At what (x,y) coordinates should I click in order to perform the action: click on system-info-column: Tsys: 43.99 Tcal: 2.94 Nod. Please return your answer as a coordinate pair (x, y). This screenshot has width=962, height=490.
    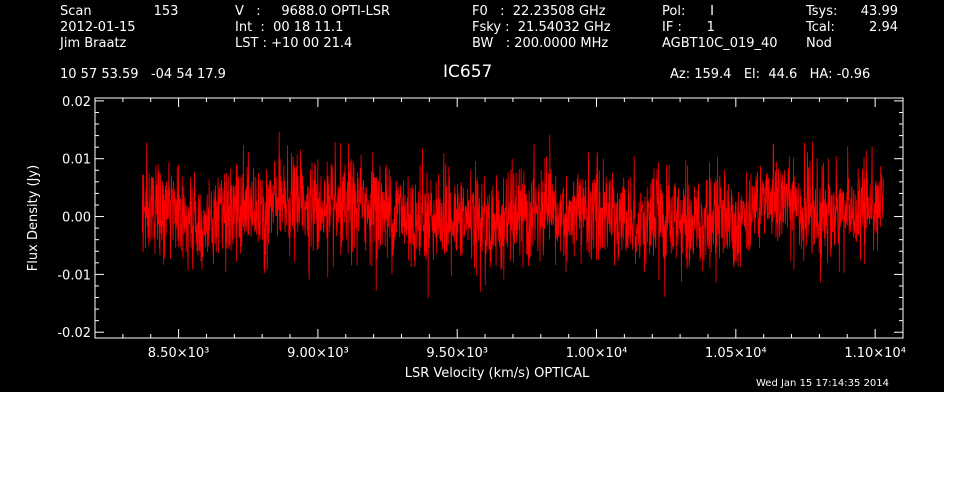
    Looking at the image, I should click on (852, 28).